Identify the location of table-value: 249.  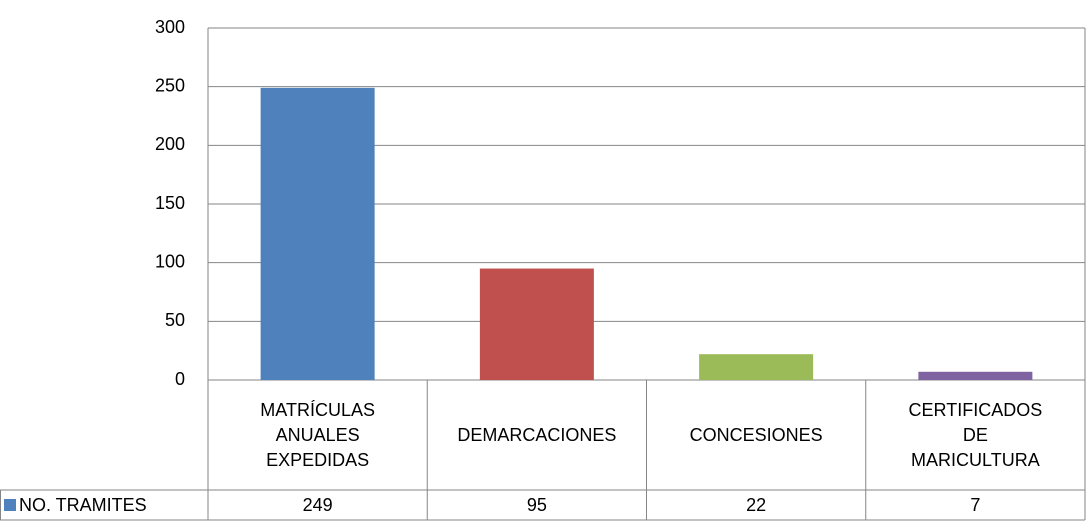
(317, 504).